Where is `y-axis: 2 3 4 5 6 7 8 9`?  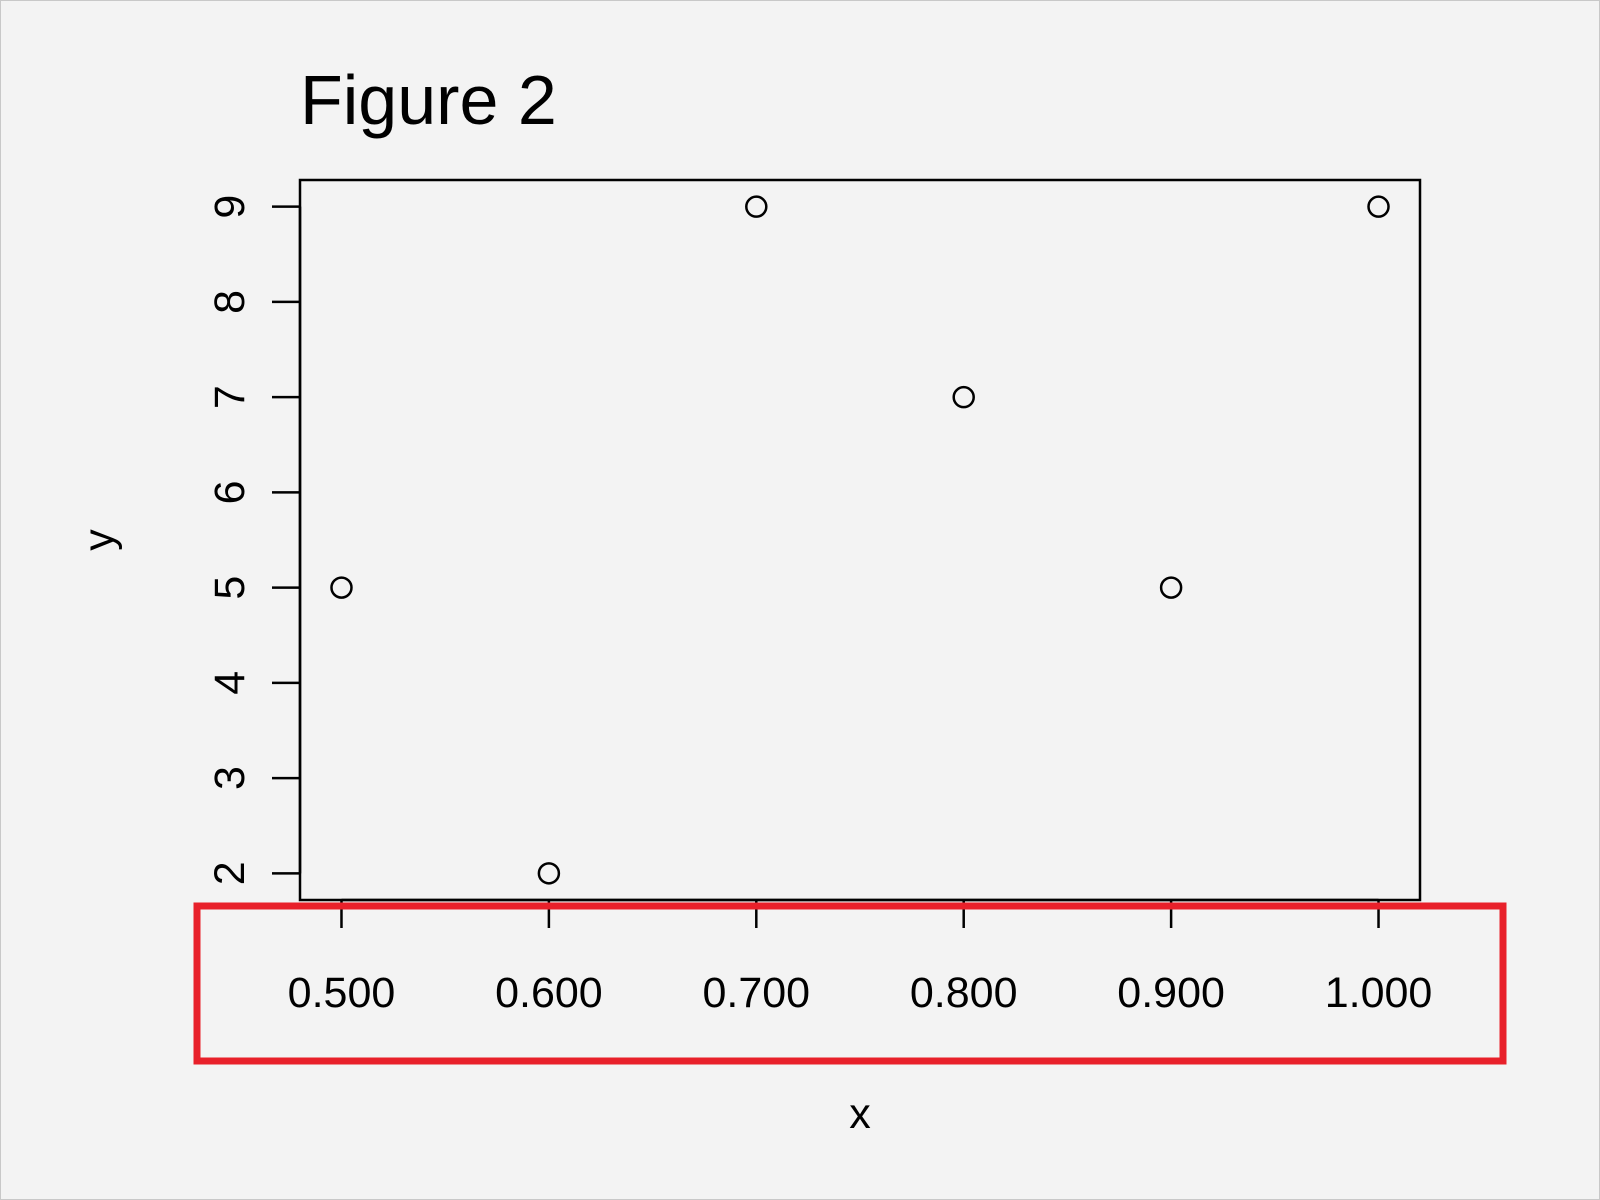 y-axis: 2 3 4 5 6 7 8 9 is located at coordinates (254, 540).